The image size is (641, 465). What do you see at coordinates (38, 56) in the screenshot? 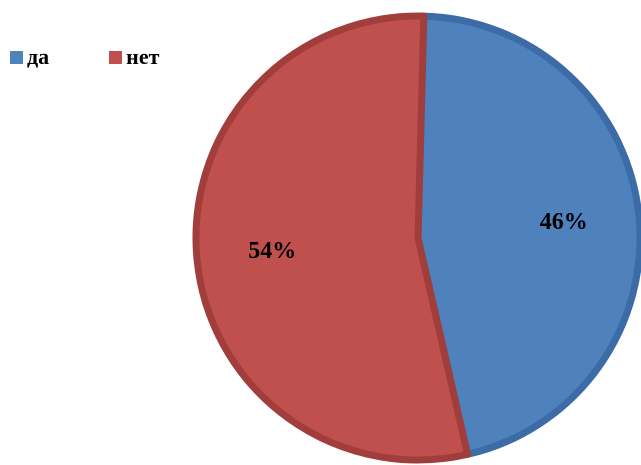
I see `legend-label-da: да` at bounding box center [38, 56].